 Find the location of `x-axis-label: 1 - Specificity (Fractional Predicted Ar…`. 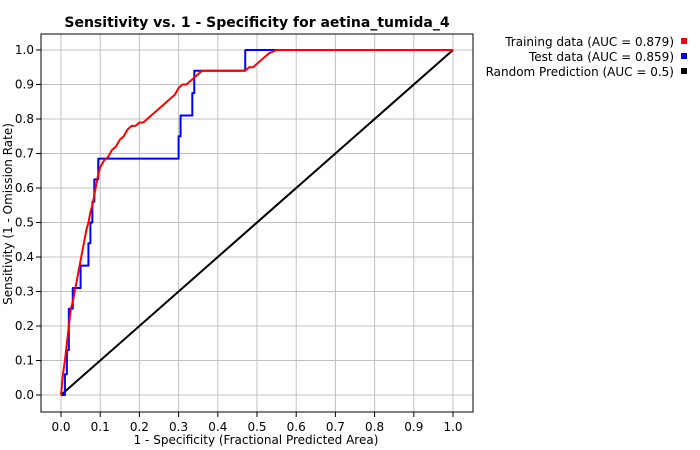

x-axis-label: 1 - Specificity (Fractional Predicted Ar… is located at coordinates (256, 440).